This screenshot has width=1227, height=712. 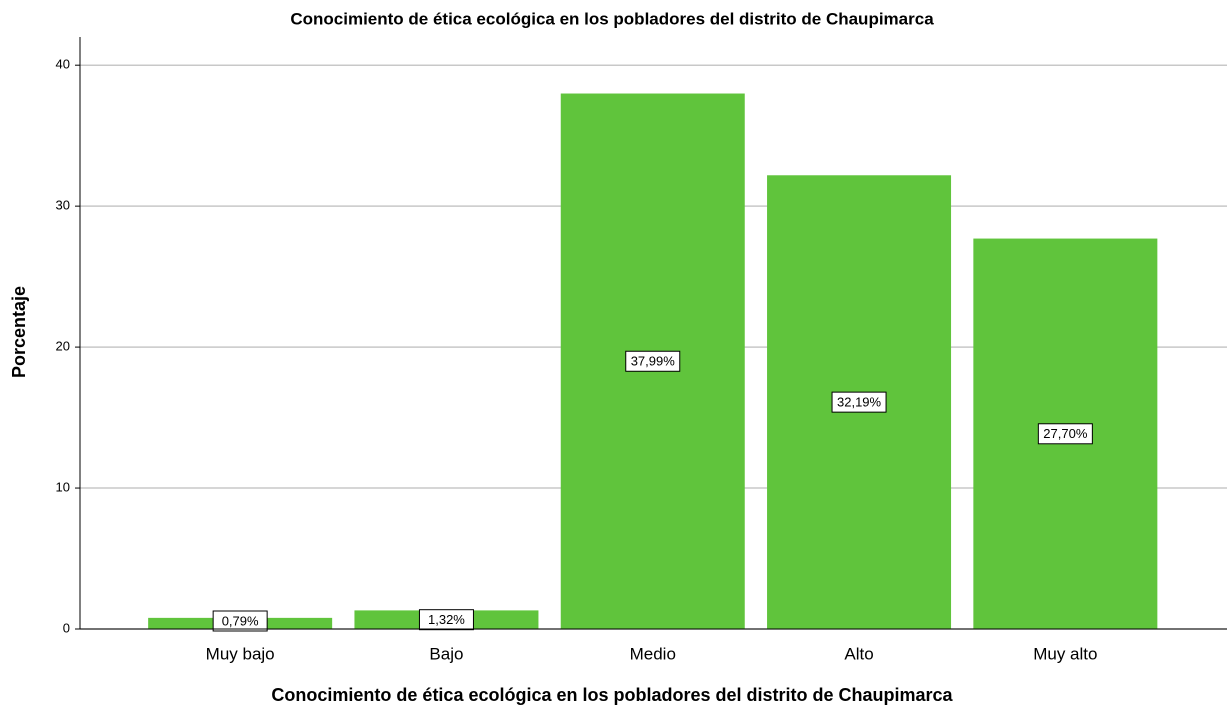 I want to click on value-label: 37,99%, so click(x=653, y=361).